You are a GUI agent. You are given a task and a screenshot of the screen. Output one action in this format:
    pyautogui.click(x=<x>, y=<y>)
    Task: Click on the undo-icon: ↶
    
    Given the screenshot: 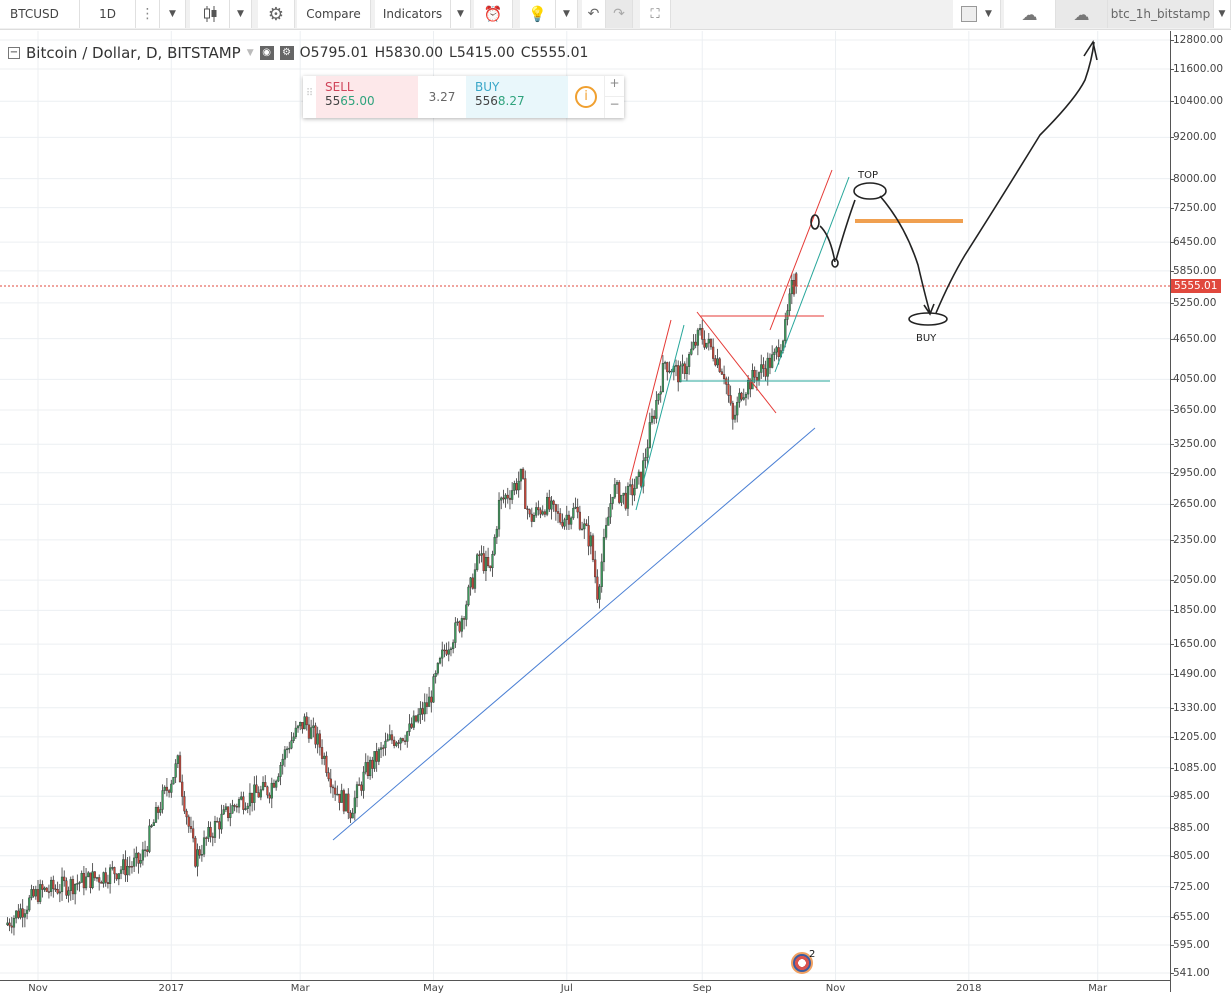 What is the action you would take?
    pyautogui.click(x=594, y=14)
    